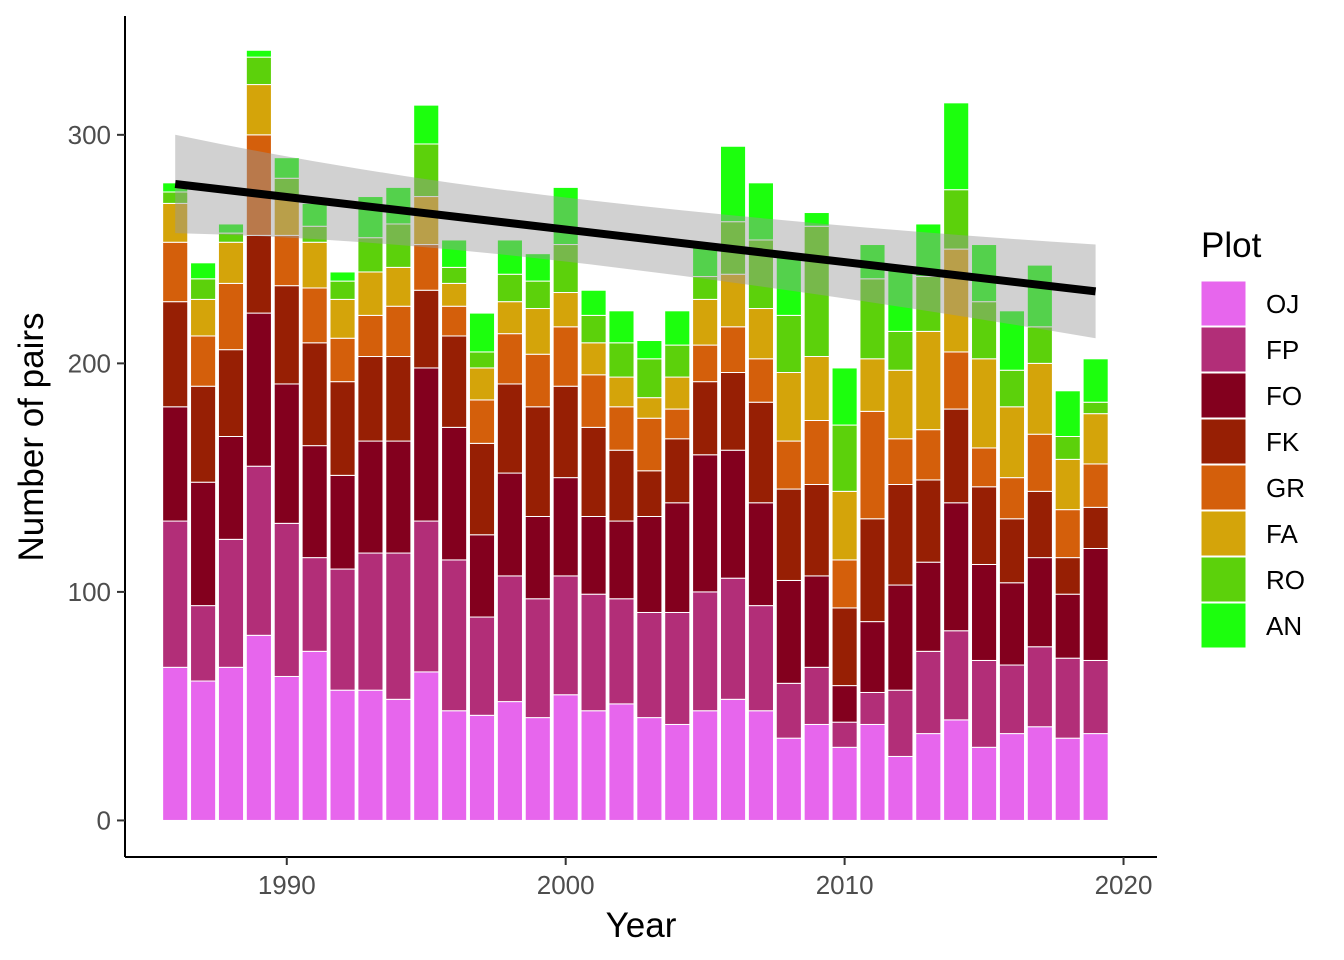  Describe the element at coordinates (760, 380) in the screenshot. I see `bar-gr-2007` at that location.